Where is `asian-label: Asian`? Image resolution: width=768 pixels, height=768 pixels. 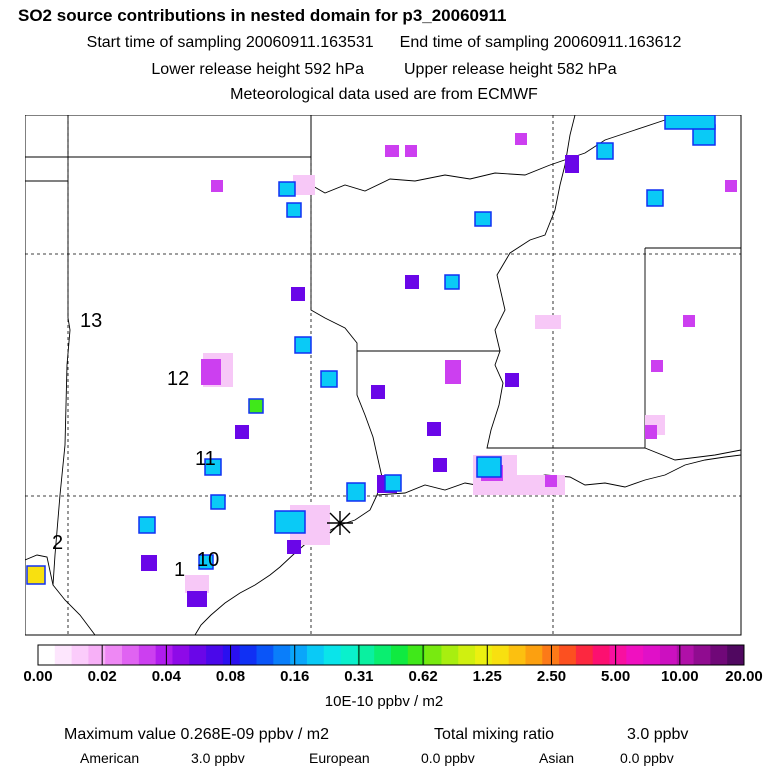
asian-label: Asian is located at coordinates (557, 758).